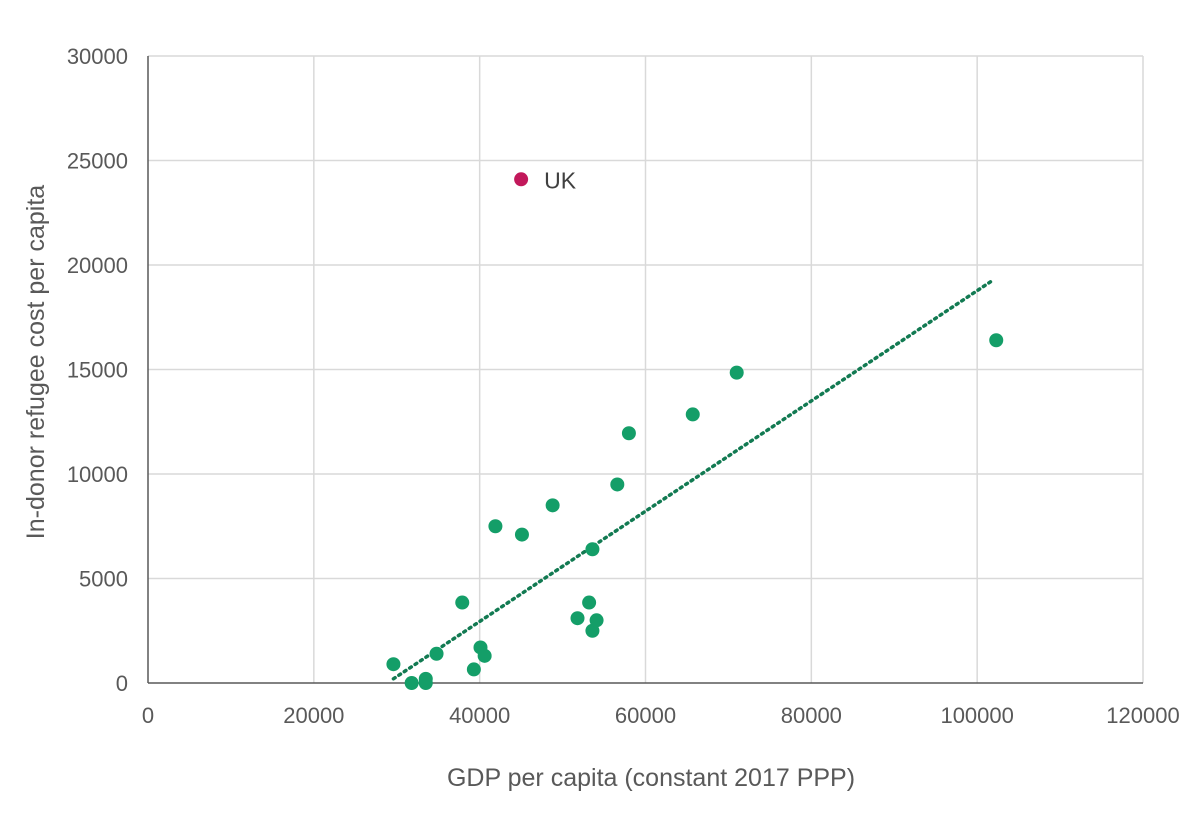  What do you see at coordinates (97, 474) in the screenshot?
I see `y-tick-label: 10000` at bounding box center [97, 474].